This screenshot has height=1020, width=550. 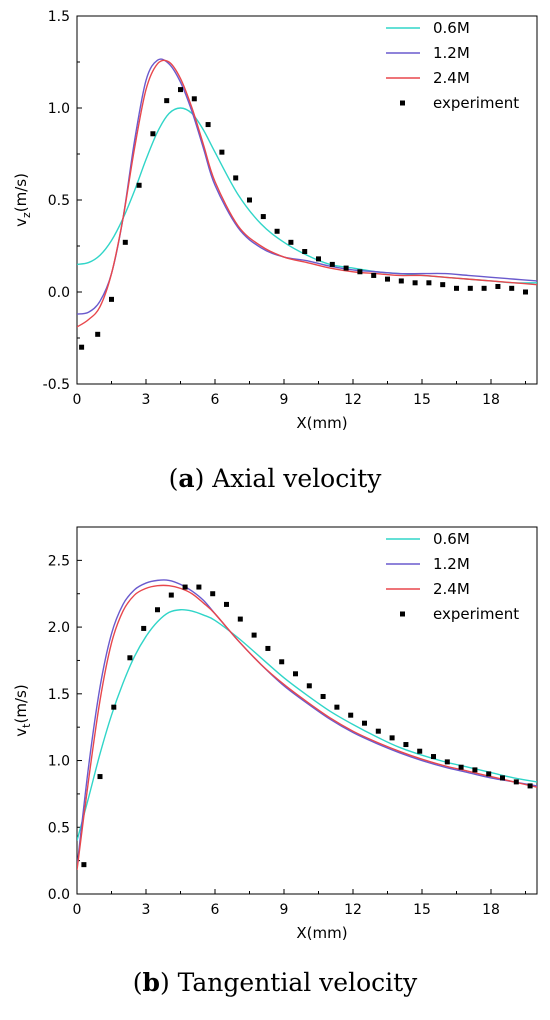 I want to click on caption-axial: (a) Axial velocity, so click(x=275, y=478).